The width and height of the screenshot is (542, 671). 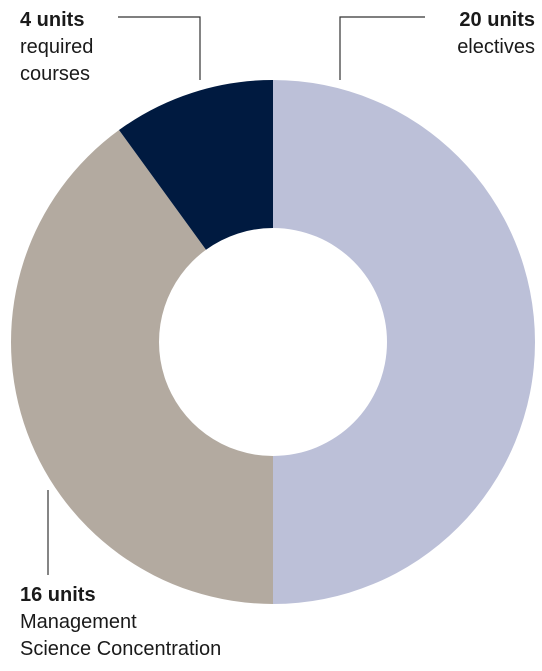 I want to click on segment-label: 16 units Management Science Concentration, so click(x=120, y=622).